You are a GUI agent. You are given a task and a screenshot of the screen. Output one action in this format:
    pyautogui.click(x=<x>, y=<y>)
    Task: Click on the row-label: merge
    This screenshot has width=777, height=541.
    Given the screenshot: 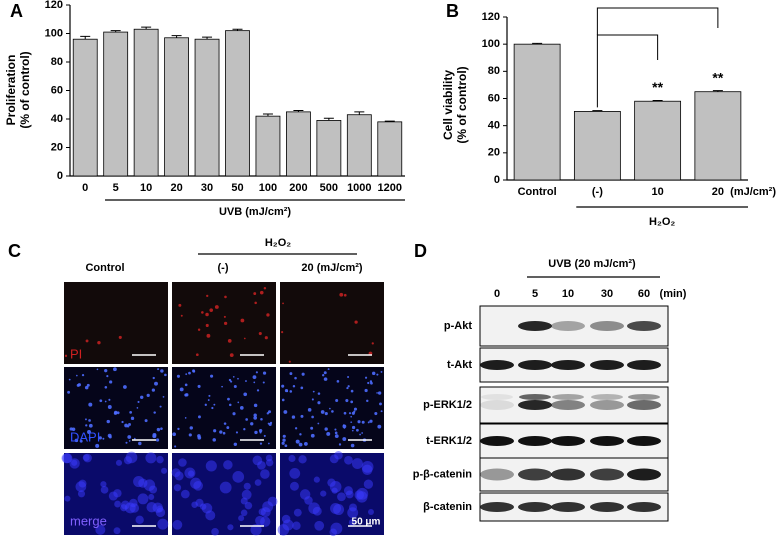 What is the action you would take?
    pyautogui.click(x=88, y=520)
    